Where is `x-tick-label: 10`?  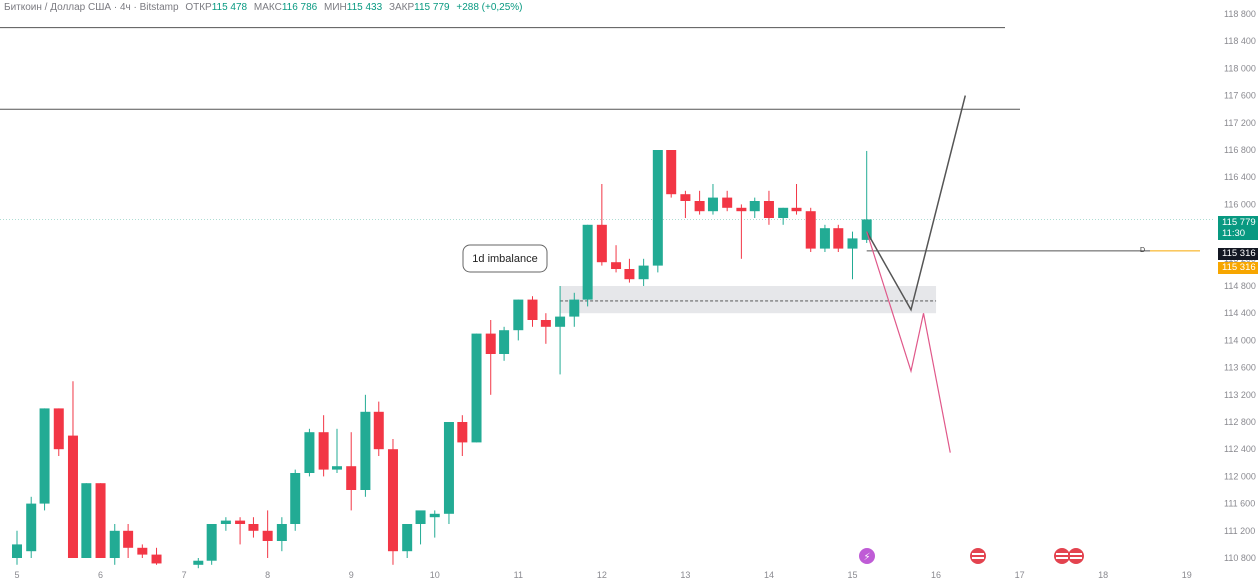 x-tick-label: 10 is located at coordinates (435, 575).